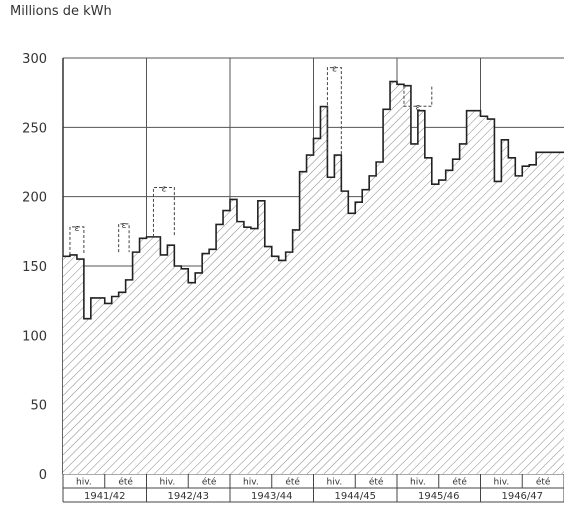 The image size is (564, 512). I want to click on year-label-4: 1945/46, so click(439, 496).